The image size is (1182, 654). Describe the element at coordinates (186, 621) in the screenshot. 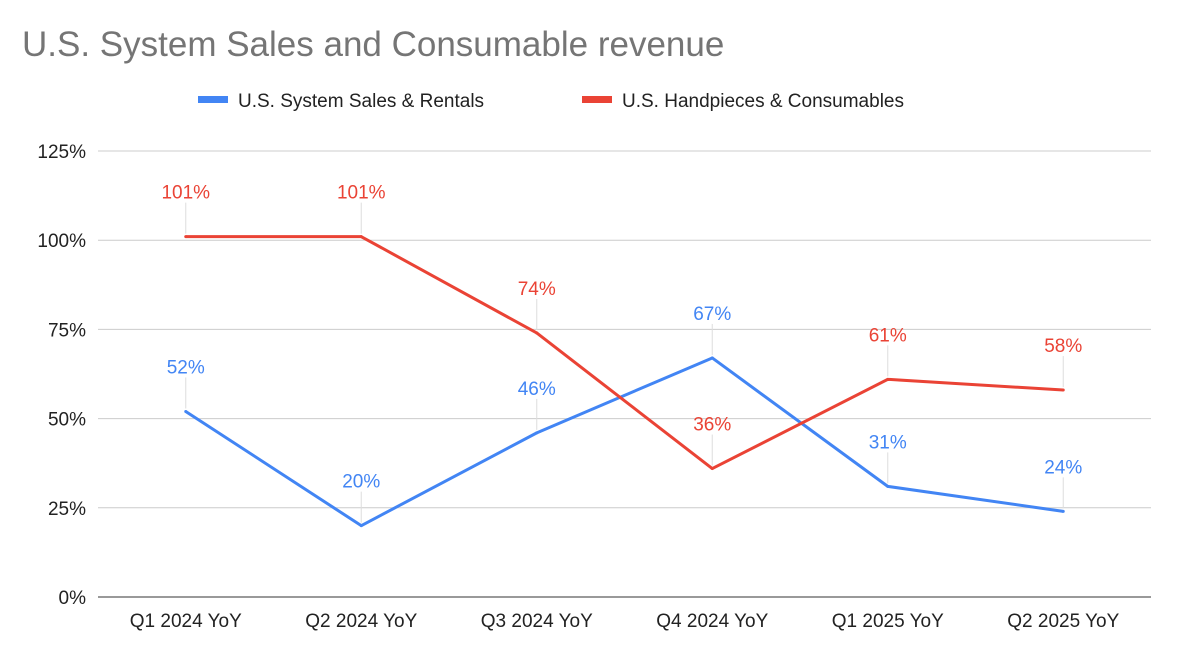

I see `x-tick-label: Q1 2024 YoY` at that location.